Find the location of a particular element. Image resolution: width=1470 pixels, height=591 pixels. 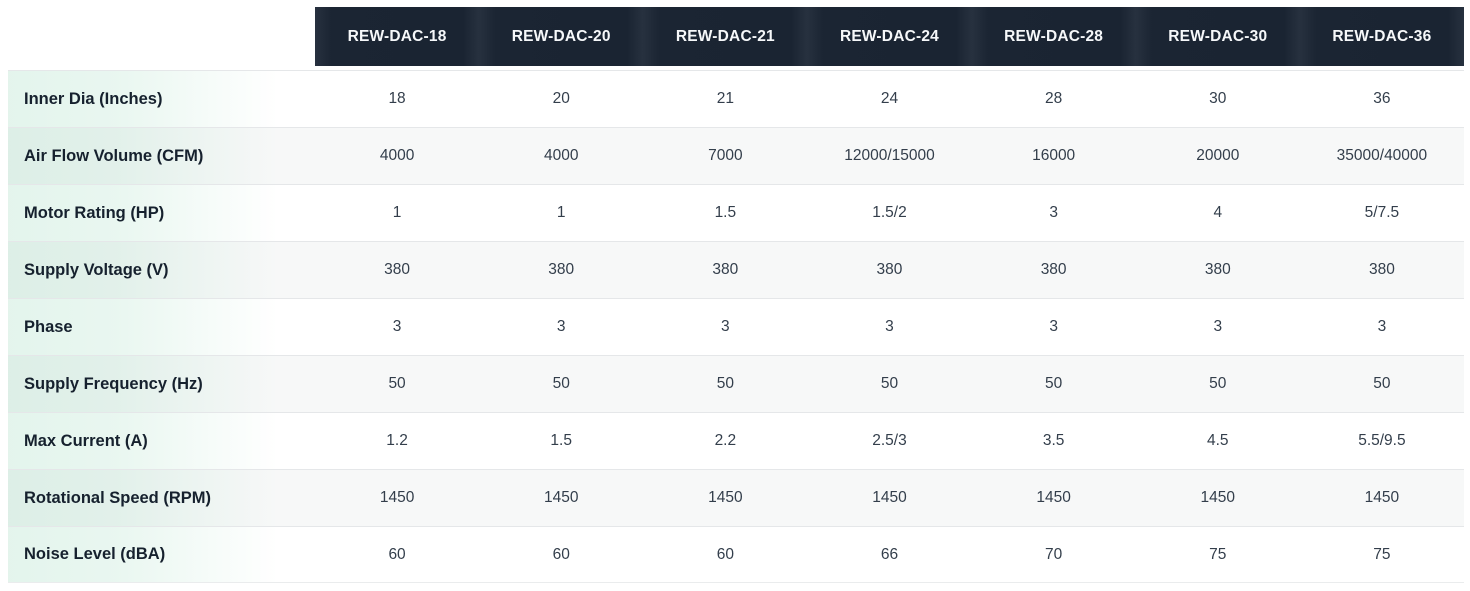

table-row: Phase 3 3 3 3 3 3 3 is located at coordinates (736, 326).